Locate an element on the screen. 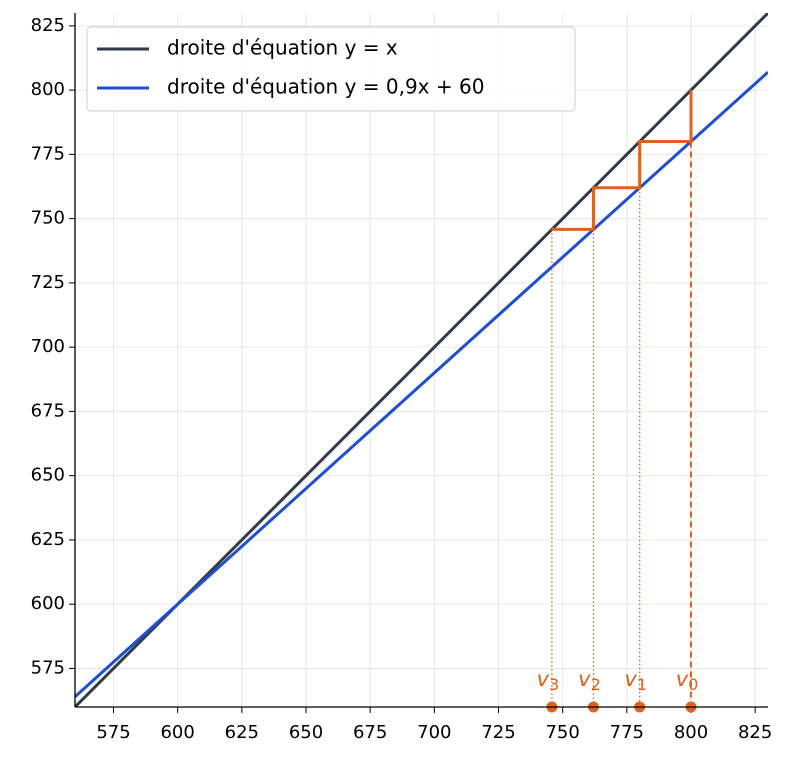  x-tick-label: 625 is located at coordinates (242, 732).